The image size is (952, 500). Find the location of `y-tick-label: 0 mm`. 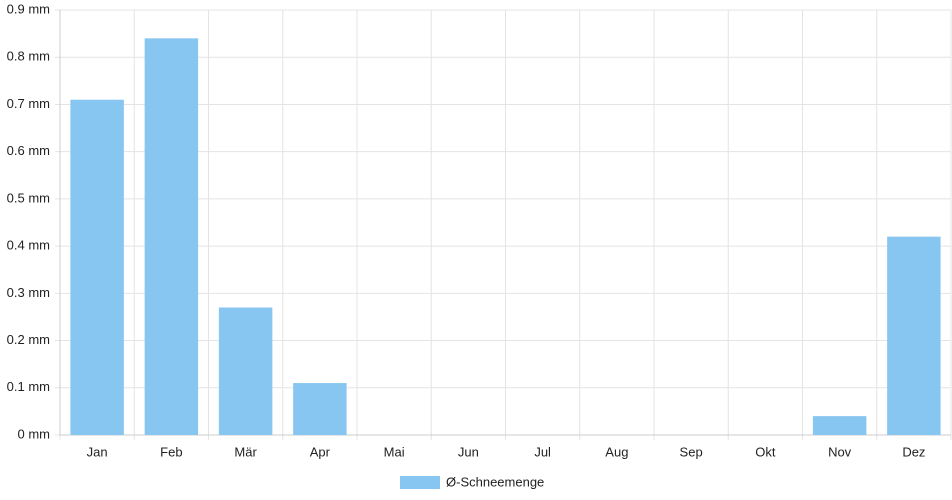

y-tick-label: 0 mm is located at coordinates (34, 433).